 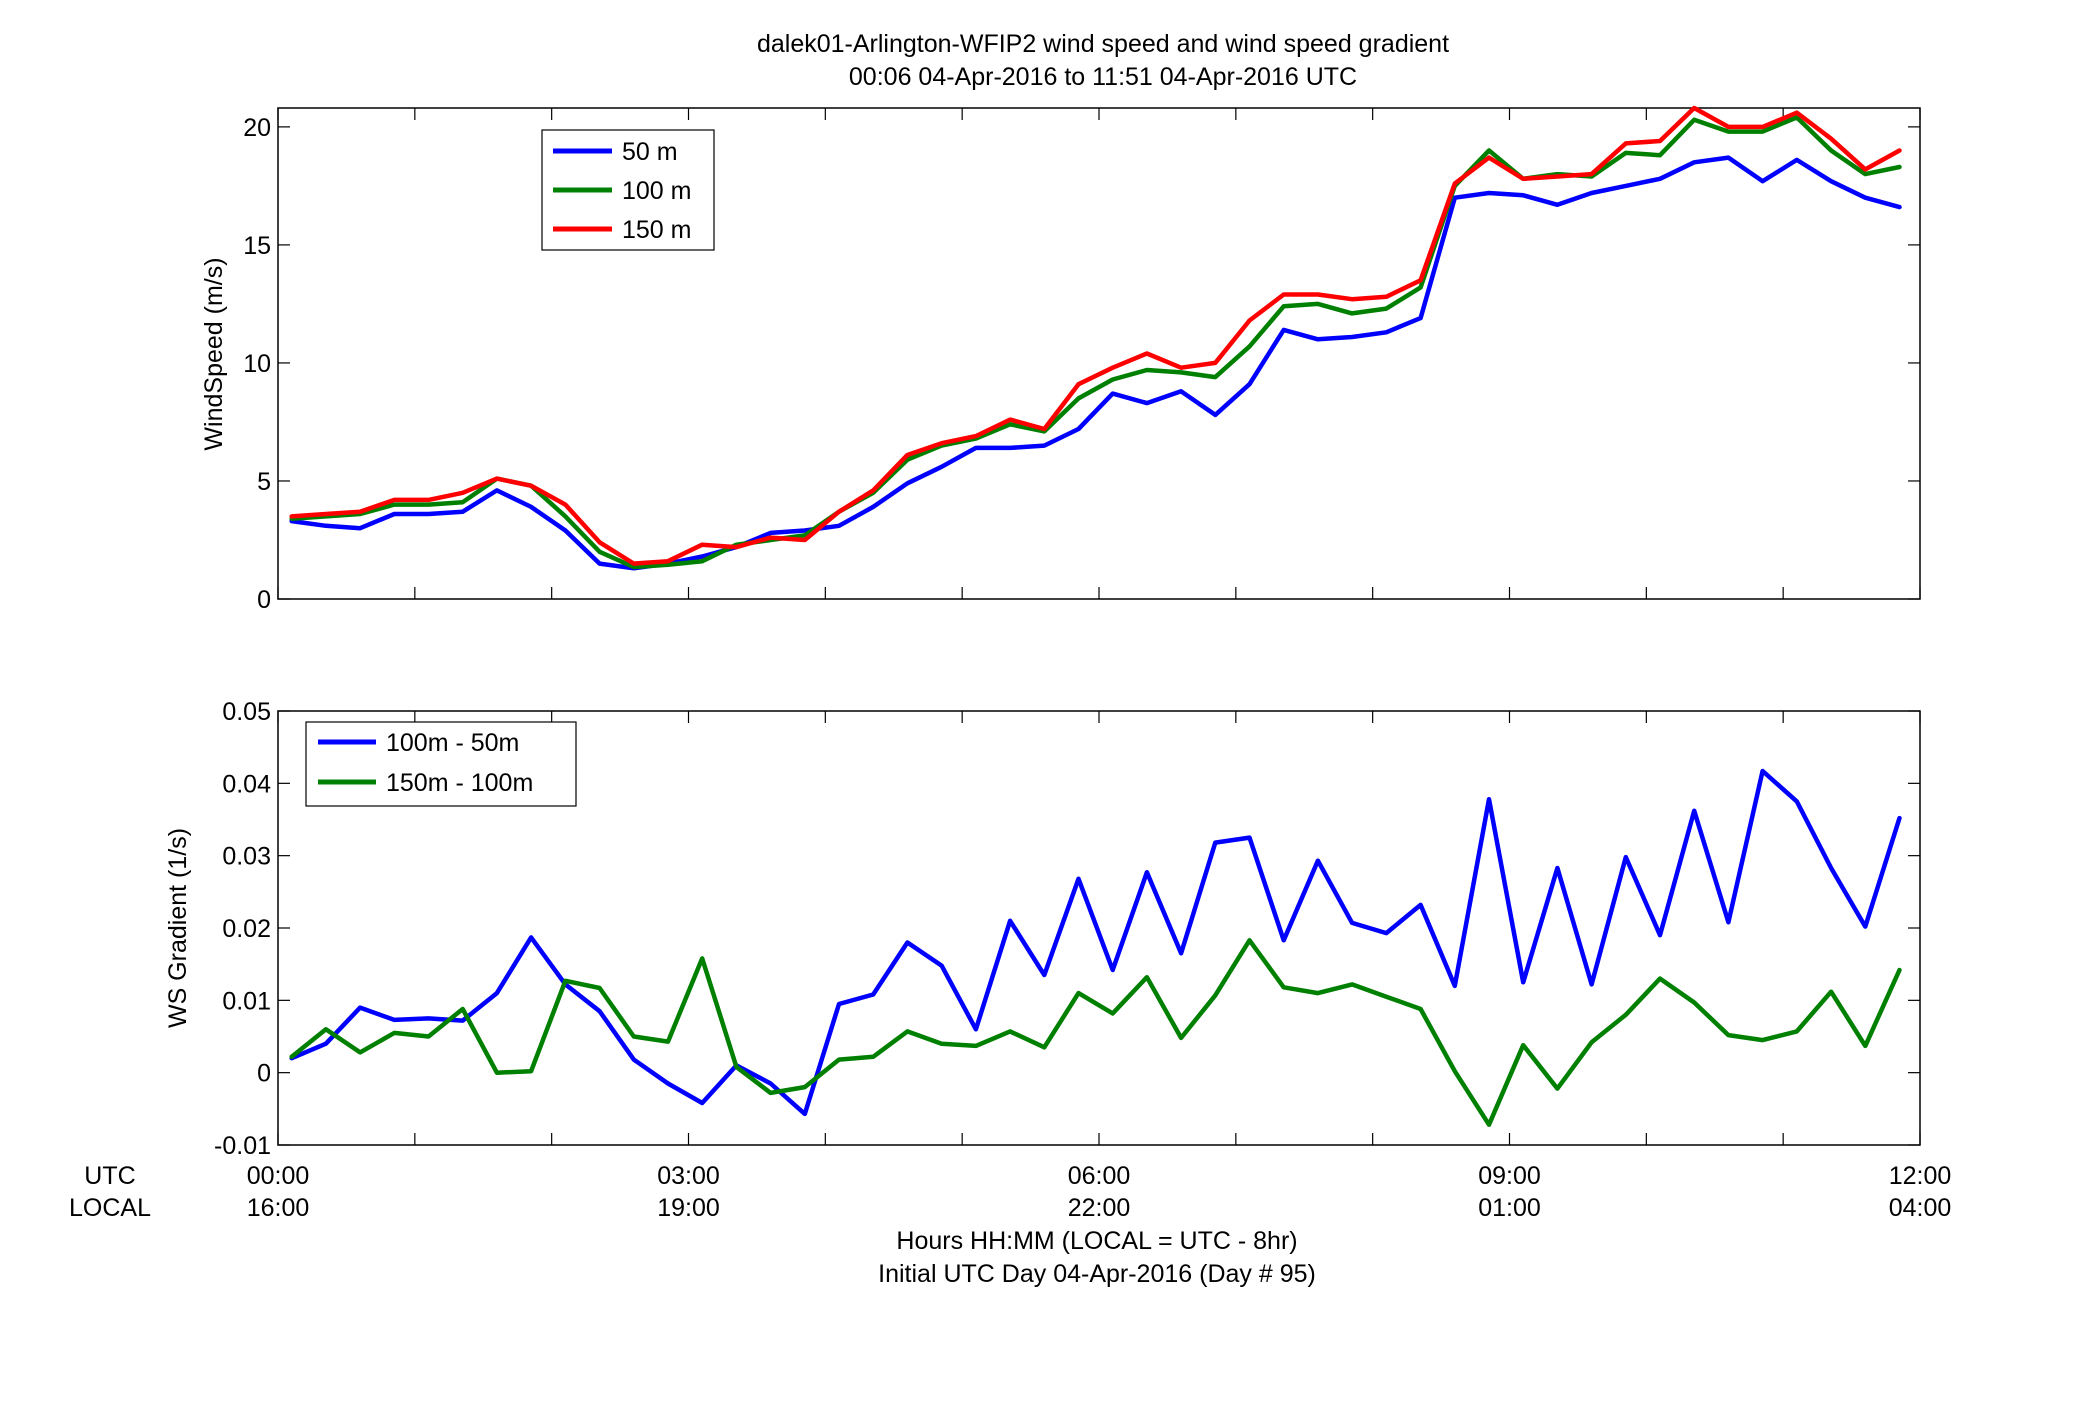 What do you see at coordinates (1099, 1176) in the screenshot?
I see `x-tick-label-utc: 06:00` at bounding box center [1099, 1176].